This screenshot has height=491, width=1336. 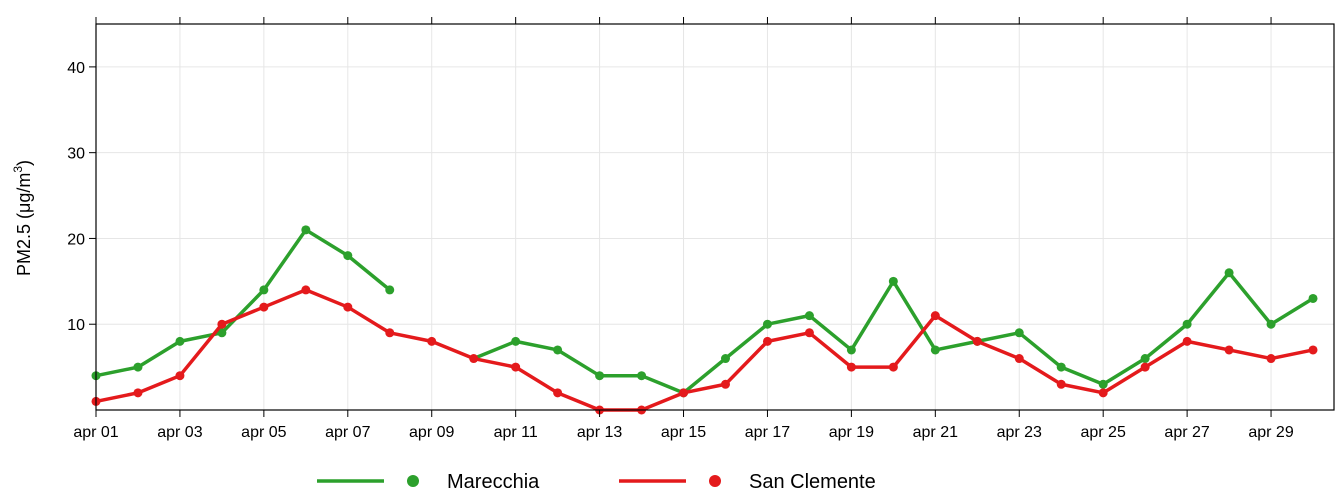 I want to click on x-tick-label: apr 15, so click(x=683, y=432).